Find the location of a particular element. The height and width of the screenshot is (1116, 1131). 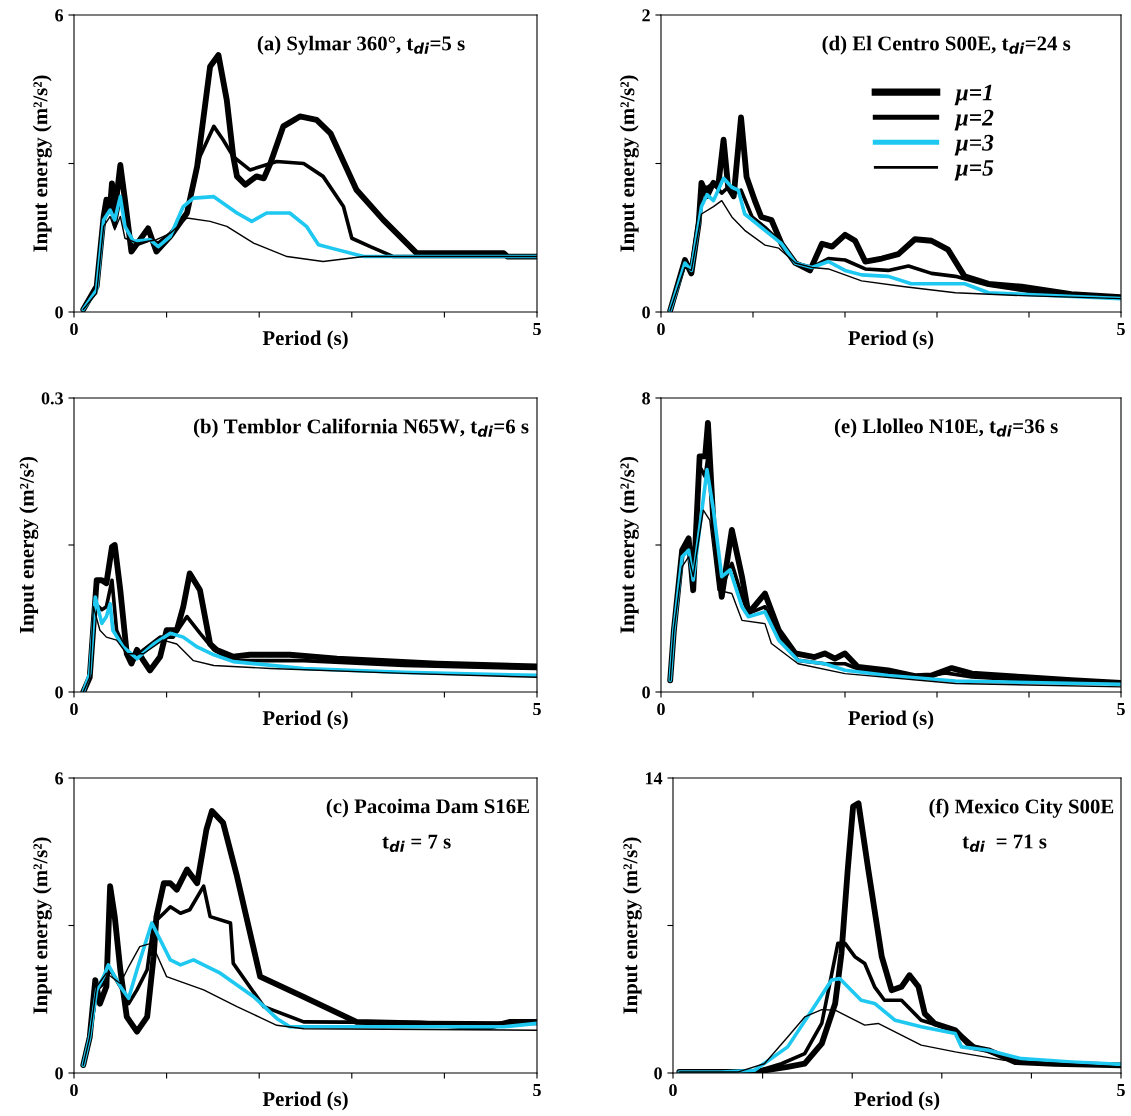

text: (f) Mexico City S00E is located at coordinates (1021, 808).